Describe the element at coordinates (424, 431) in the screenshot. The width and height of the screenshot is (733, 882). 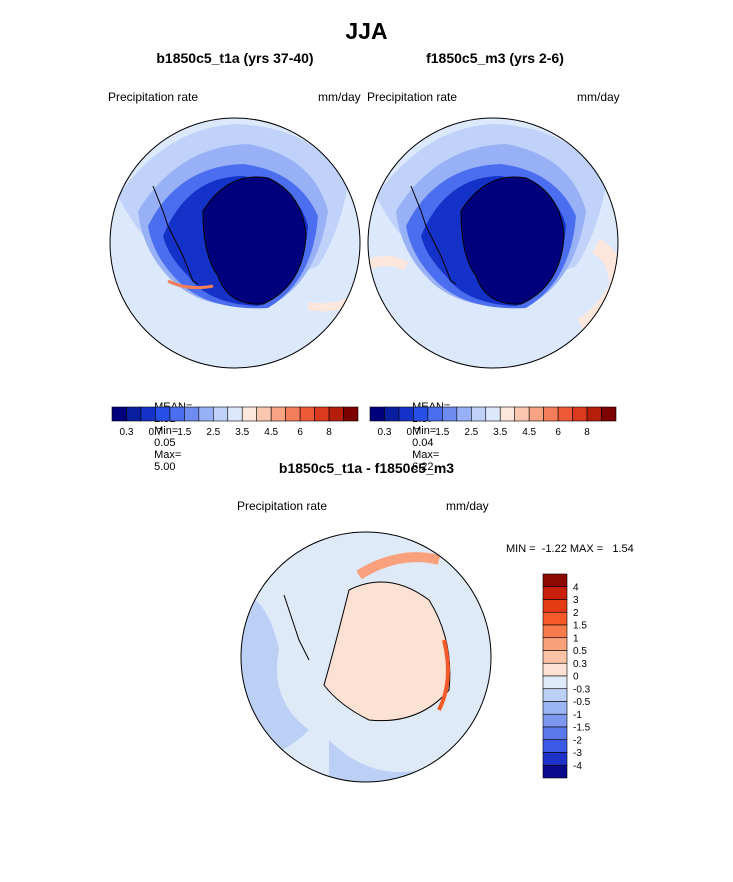
I see `right-stats-min-label: Min=` at that location.